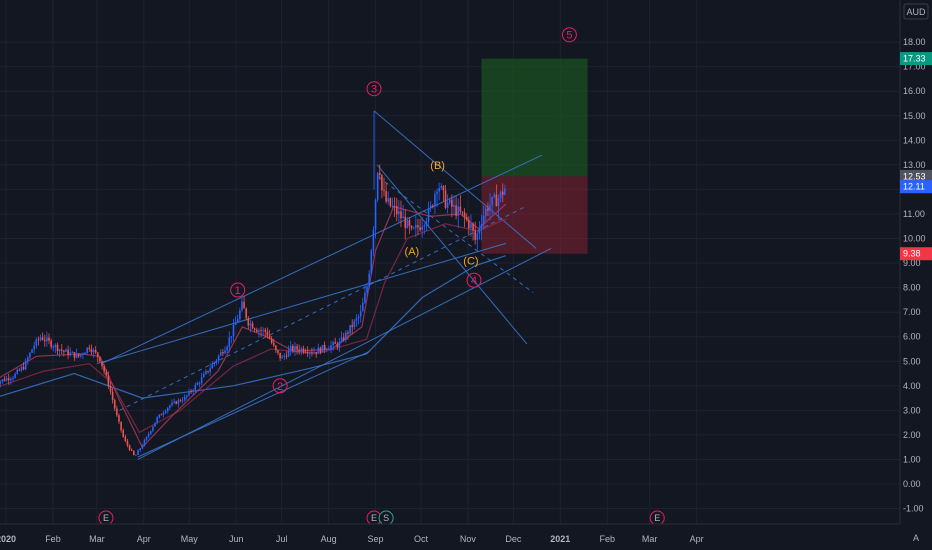 The width and height of the screenshot is (932, 550). I want to click on x-tick-label: Apr, so click(697, 539).